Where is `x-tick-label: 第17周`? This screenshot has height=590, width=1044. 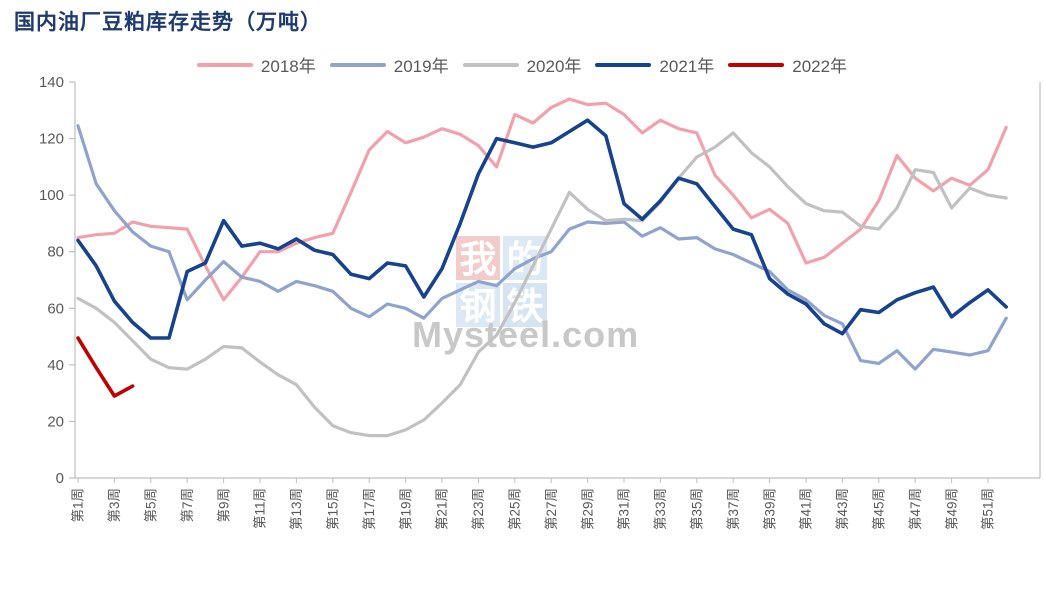
x-tick-label: 第17周 is located at coordinates (369, 509).